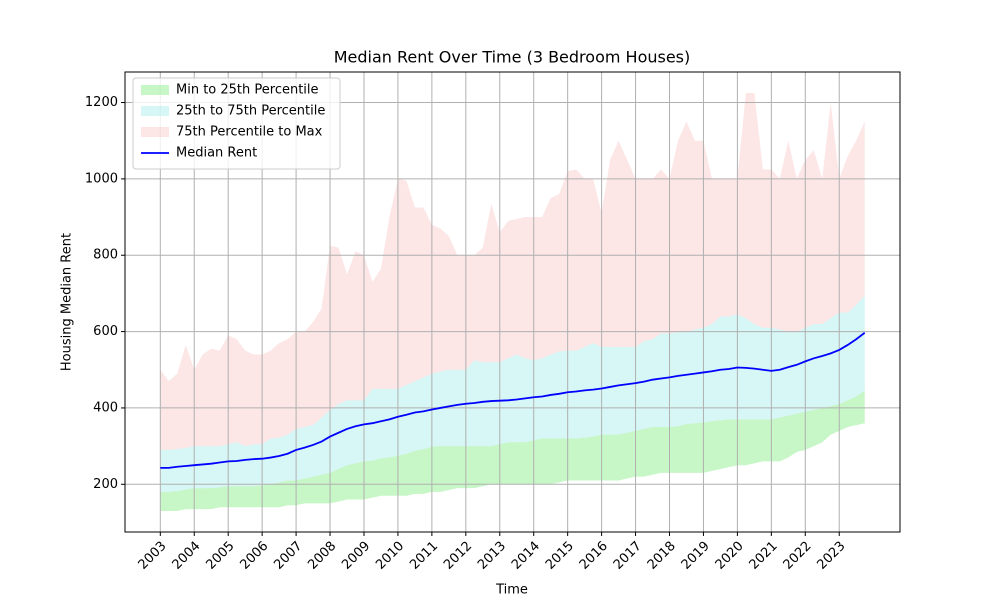  I want to click on y-tick-label: 200, so click(105, 484).